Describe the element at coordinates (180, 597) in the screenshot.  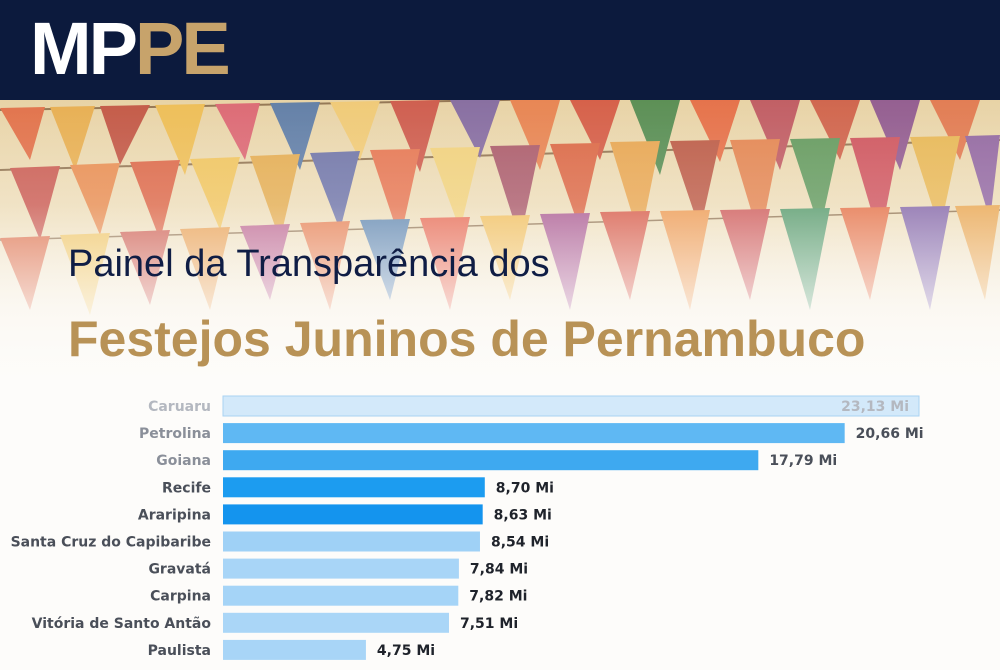
I see `category-label: Carpina` at that location.